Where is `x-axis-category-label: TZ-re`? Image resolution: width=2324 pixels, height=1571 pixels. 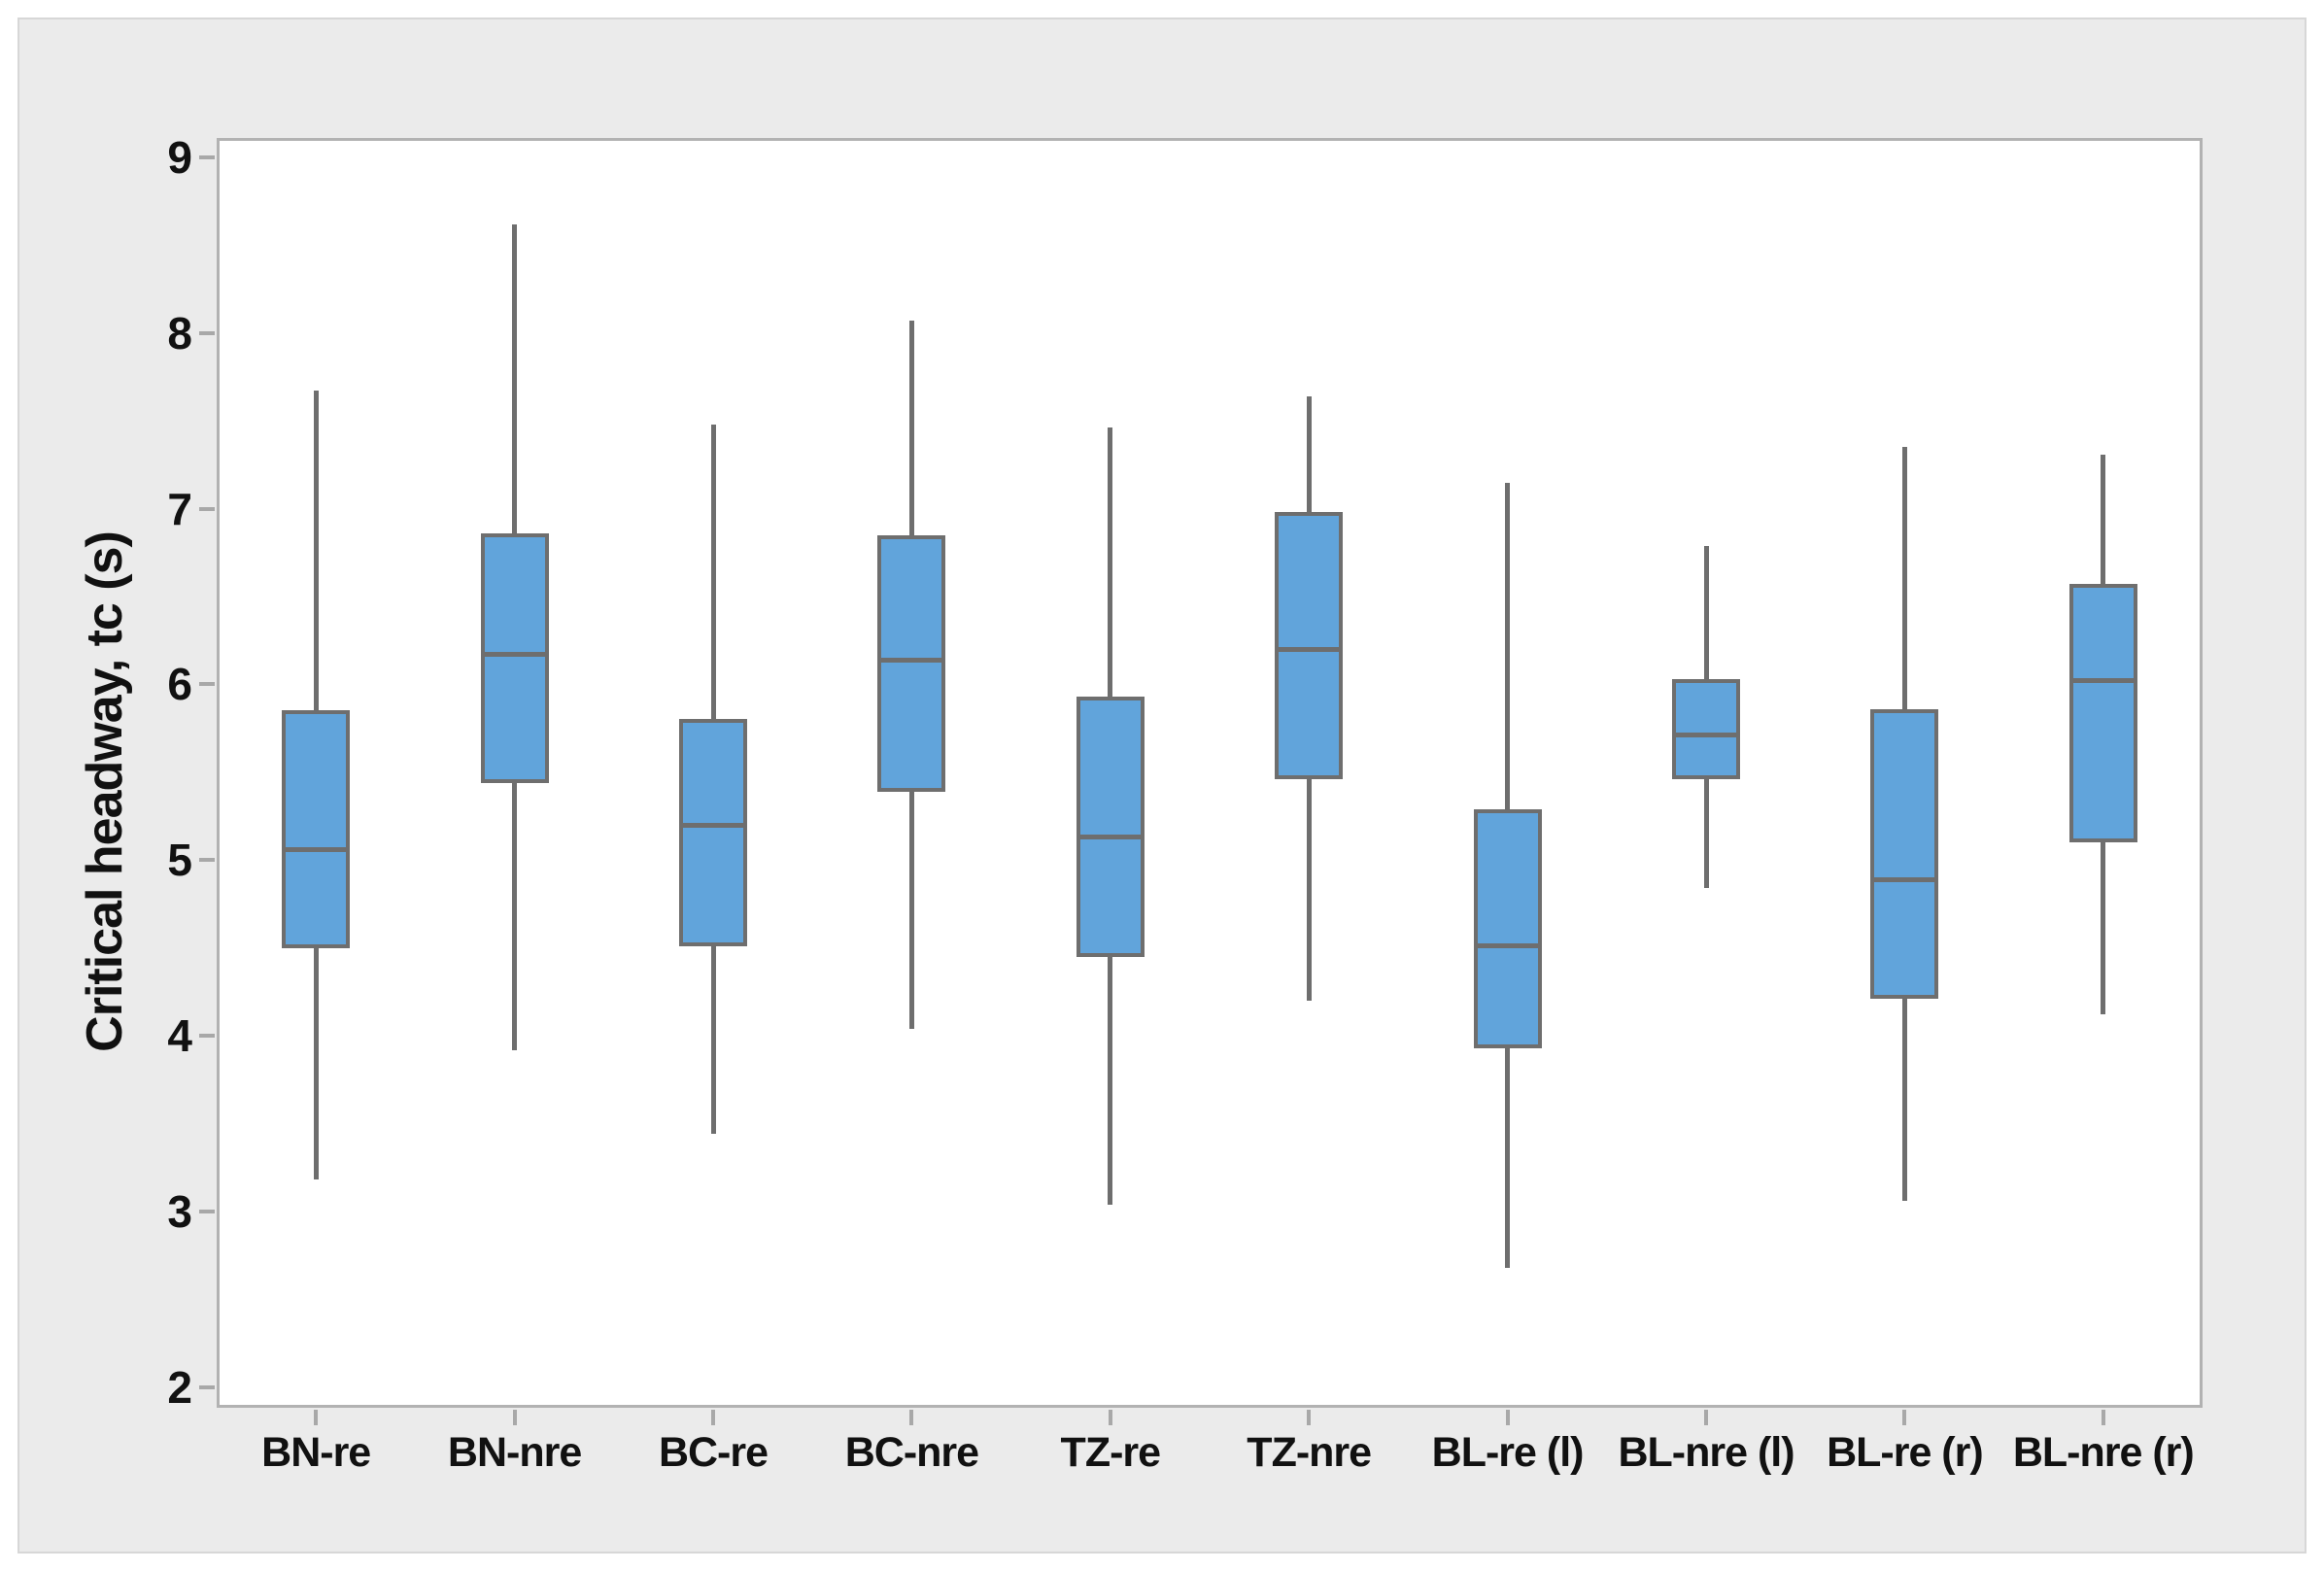 x-axis-category-label: TZ-re is located at coordinates (1111, 1452).